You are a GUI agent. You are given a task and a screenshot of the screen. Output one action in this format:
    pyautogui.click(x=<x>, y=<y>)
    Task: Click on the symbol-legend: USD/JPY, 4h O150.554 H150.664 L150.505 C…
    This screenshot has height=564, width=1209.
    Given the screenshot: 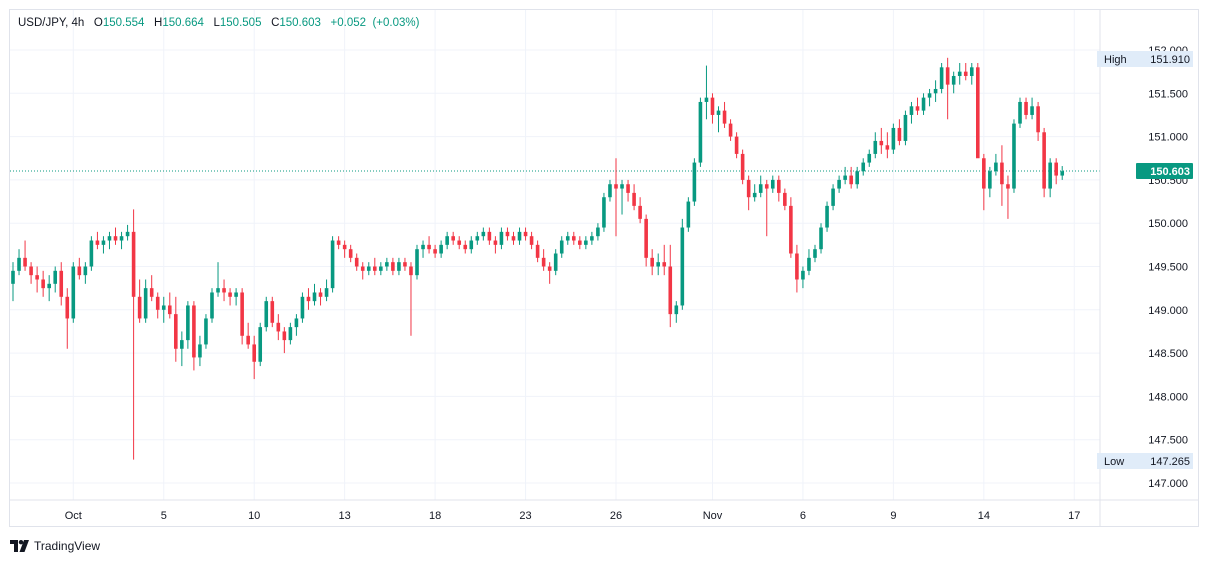 What is the action you would take?
    pyautogui.click(x=219, y=23)
    